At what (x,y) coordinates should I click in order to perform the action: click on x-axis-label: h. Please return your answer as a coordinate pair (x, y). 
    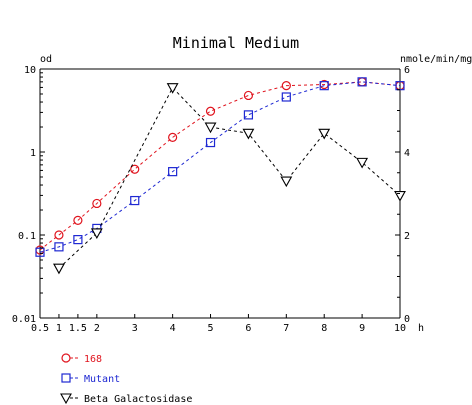
    Looking at the image, I should click on (421, 328).